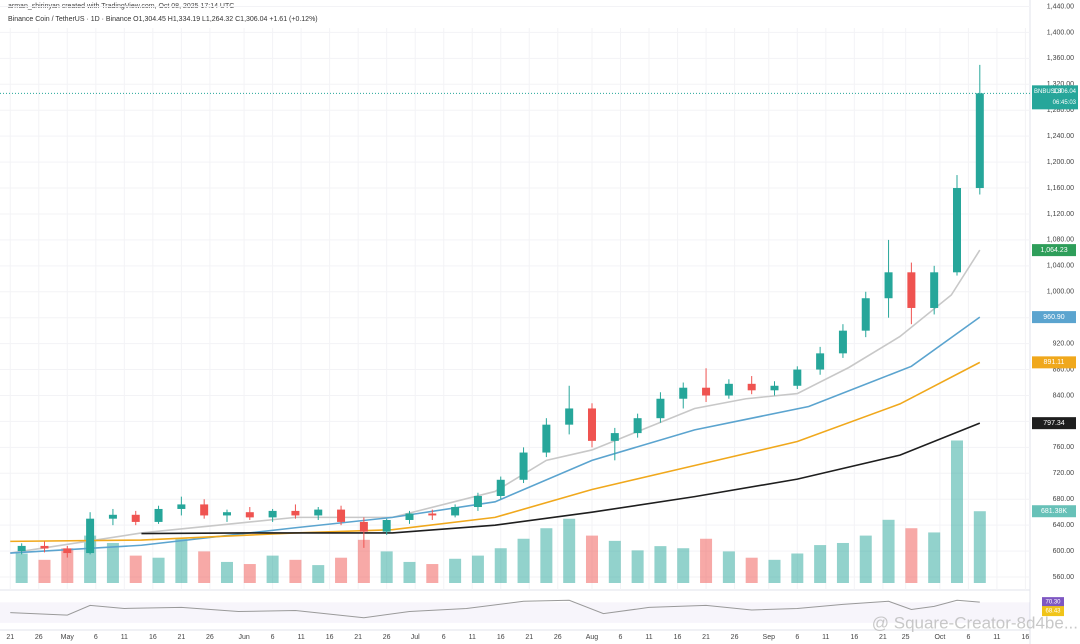 This screenshot has height=644, width=1080. Describe the element at coordinates (769, 637) in the screenshot. I see `x-tick-label: Sep` at that location.